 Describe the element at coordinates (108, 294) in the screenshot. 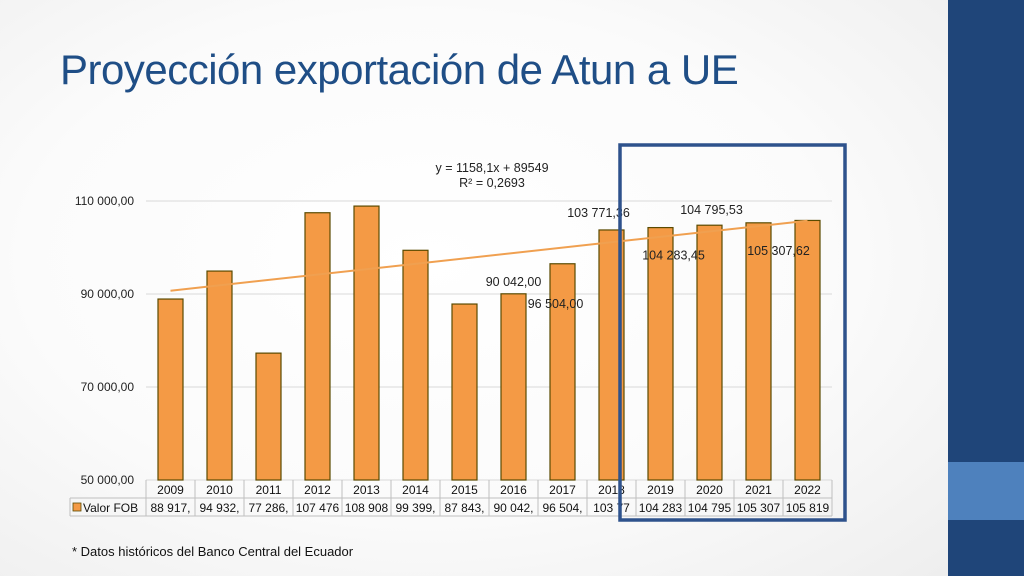

I see `y-tick-label: 90 000,00` at that location.